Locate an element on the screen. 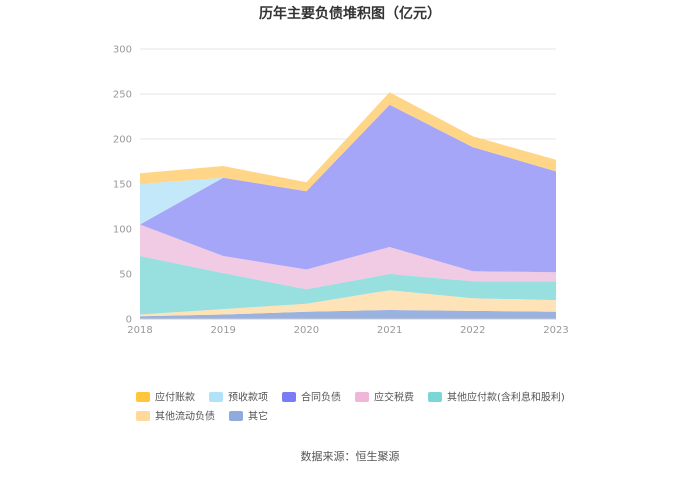 The image size is (700, 477). legend-label: 其他应付款(含利息和股利) is located at coordinates (506, 397).